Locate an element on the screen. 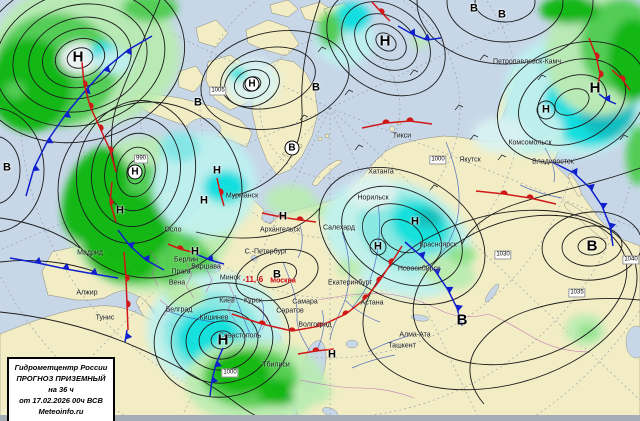 The height and width of the screenshot is (421, 640). isobar-value: 1030 is located at coordinates (503, 255).